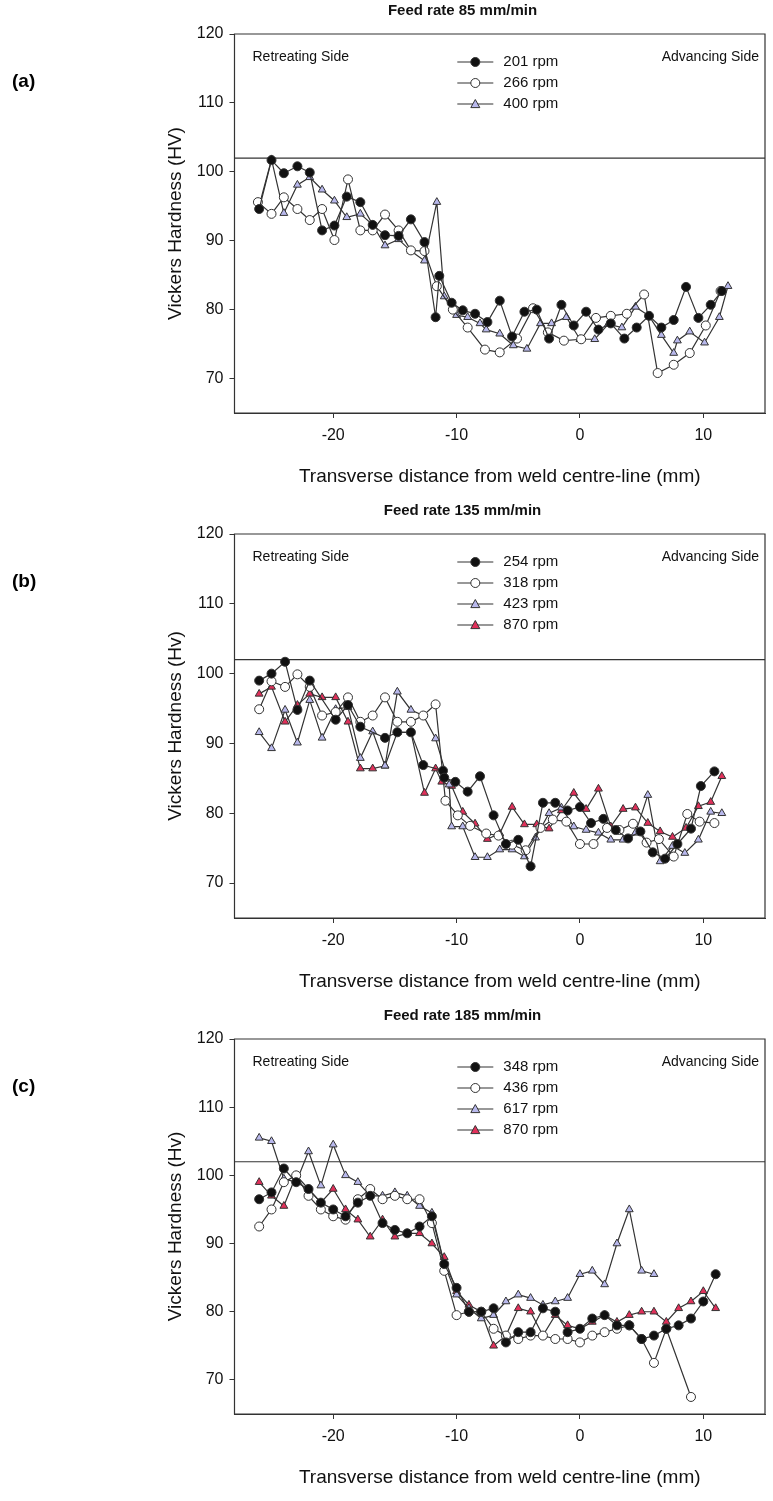 The height and width of the screenshot is (1501, 773). I want to click on legend-label: 436 rpm, so click(531, 1087).